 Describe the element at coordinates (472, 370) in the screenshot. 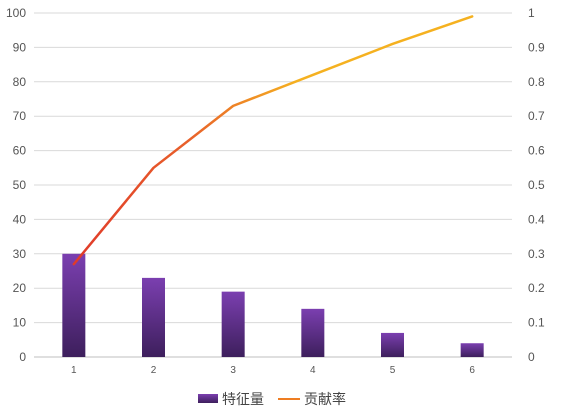

I see `x-tick-label: 6` at that location.